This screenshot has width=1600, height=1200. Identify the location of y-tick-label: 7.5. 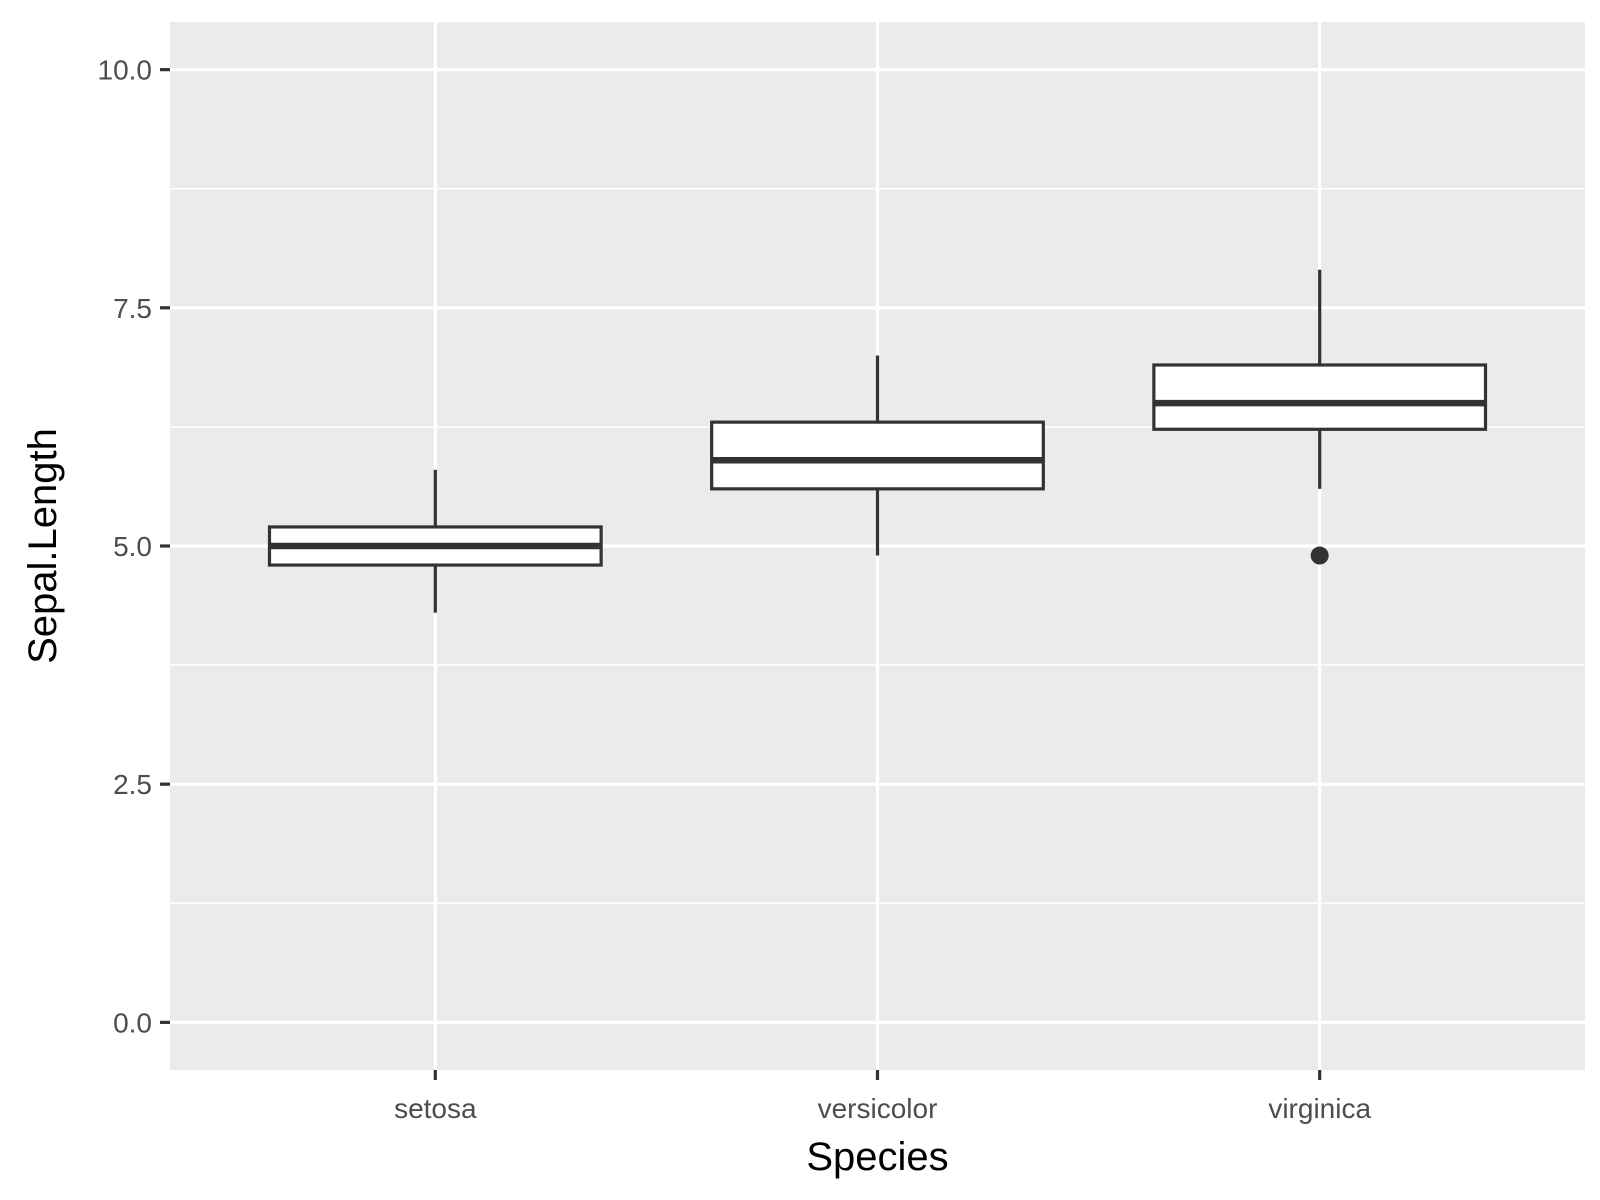
(132, 308).